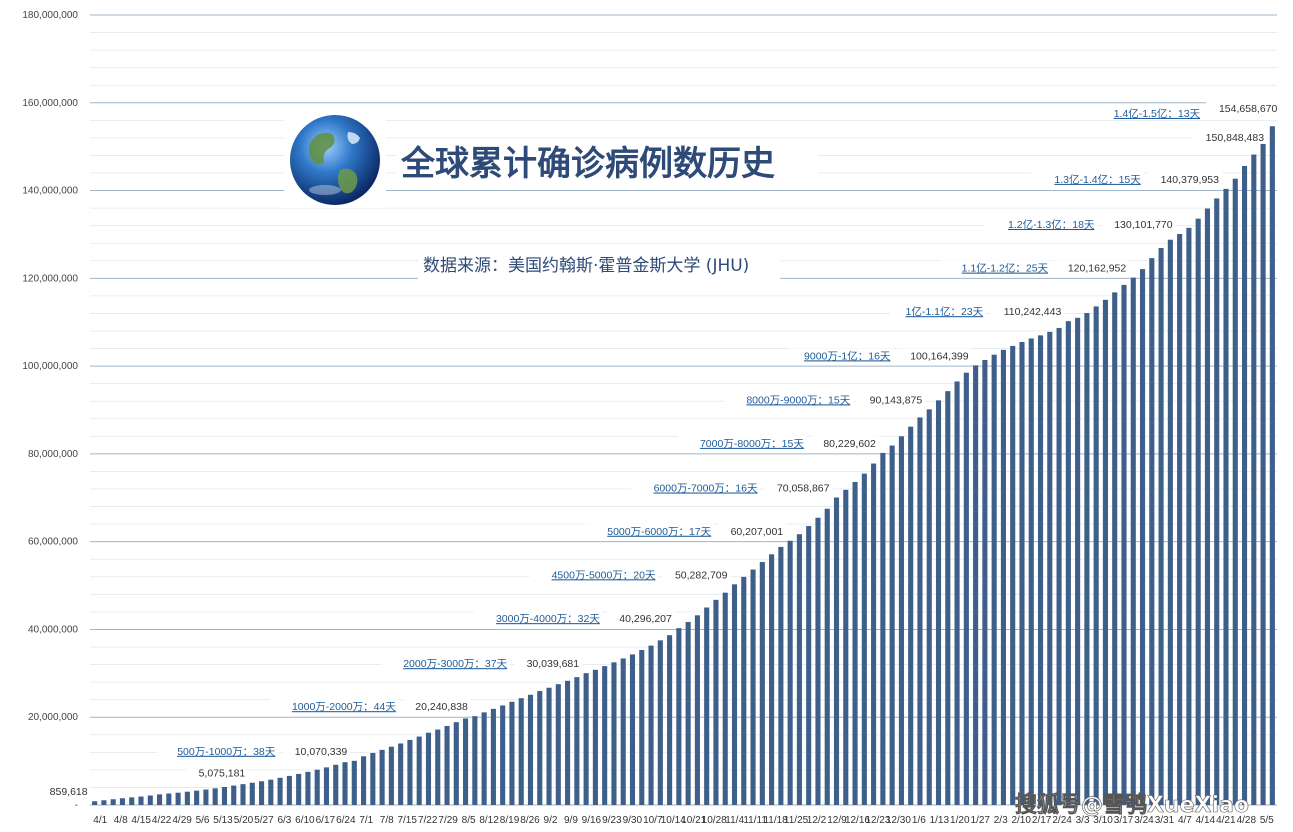  What do you see at coordinates (960, 820) in the screenshot?
I see `x-tick-label: 1/20` at bounding box center [960, 820].